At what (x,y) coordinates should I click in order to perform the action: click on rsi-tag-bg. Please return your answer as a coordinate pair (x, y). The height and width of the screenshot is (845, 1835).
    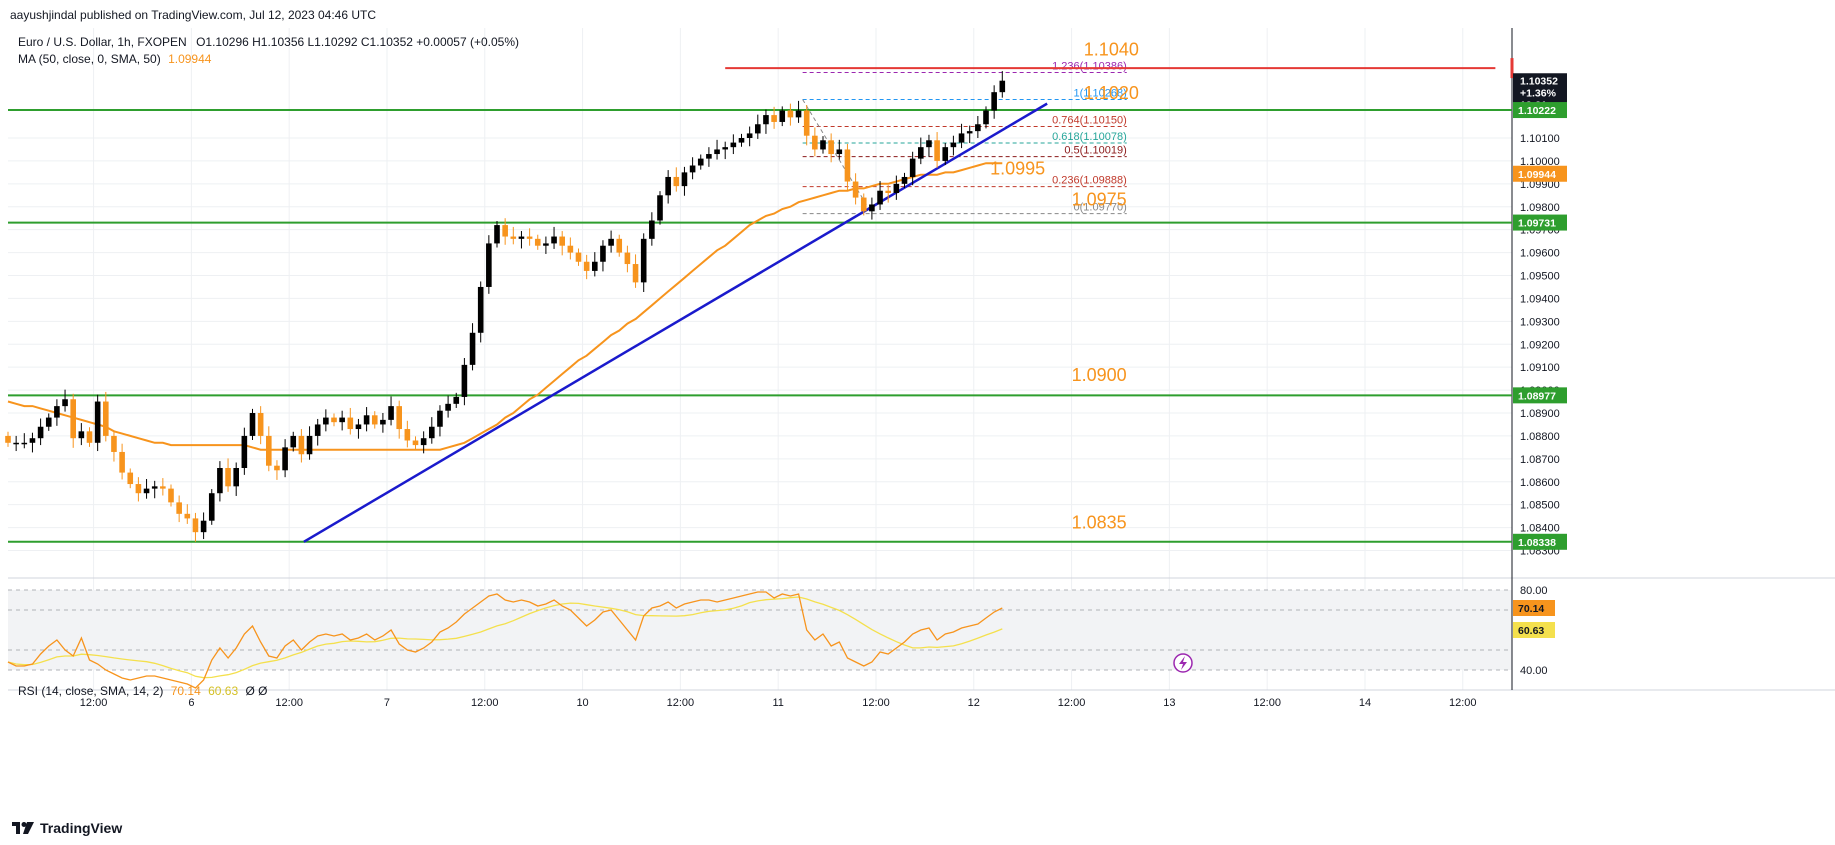
    Looking at the image, I should click on (1534, 608).